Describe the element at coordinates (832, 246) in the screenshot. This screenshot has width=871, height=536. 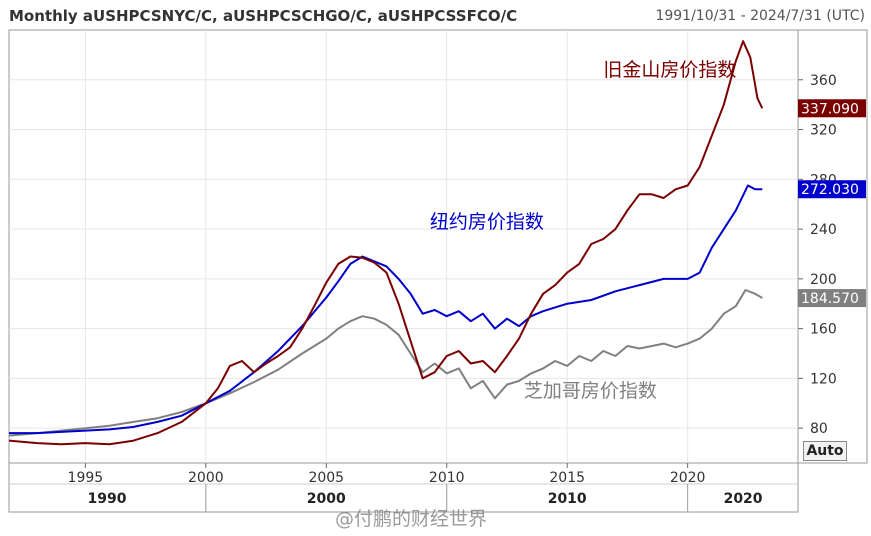
I see `y-axis-panel` at that location.